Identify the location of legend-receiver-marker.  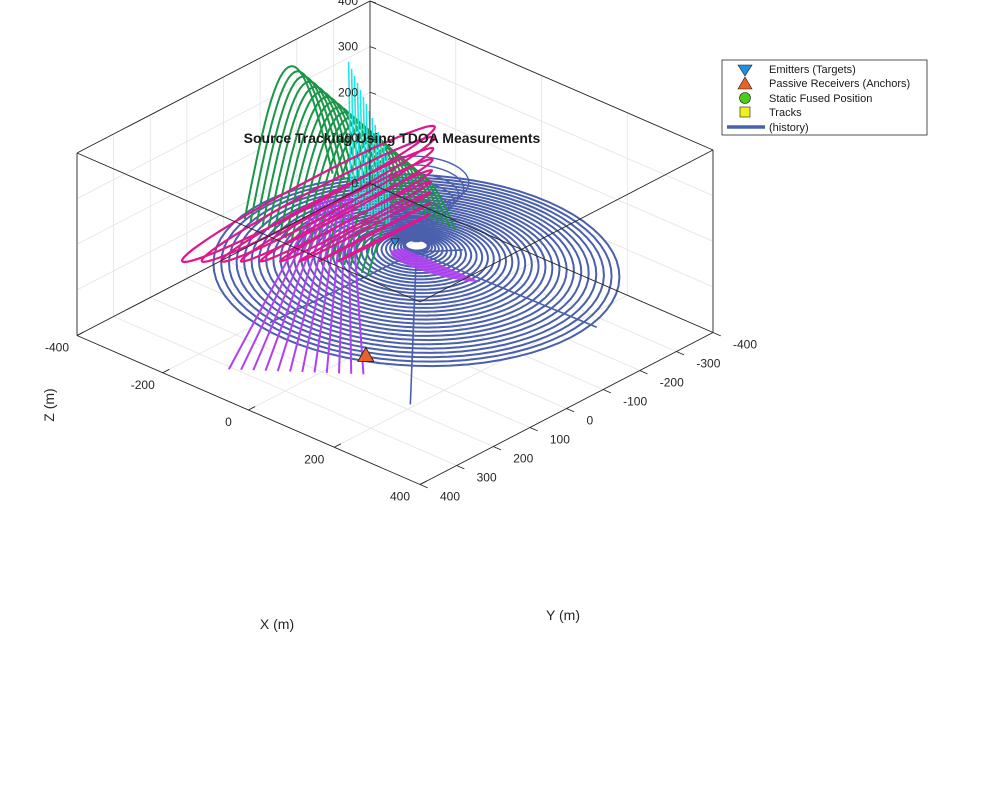
(745, 83).